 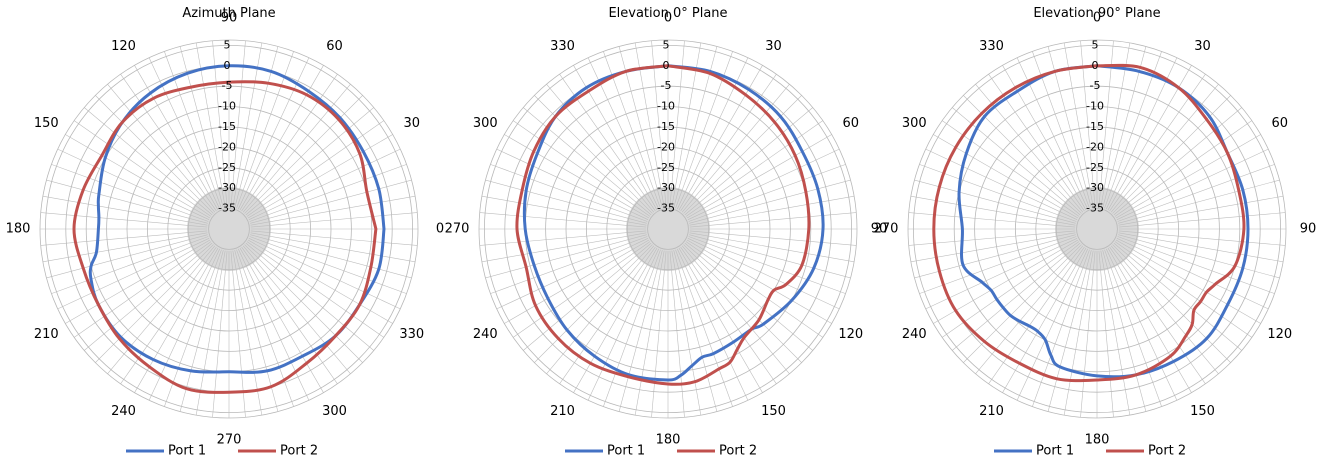 What do you see at coordinates (666, 187) in the screenshot?
I see `radial-tick-label: -30` at bounding box center [666, 187].